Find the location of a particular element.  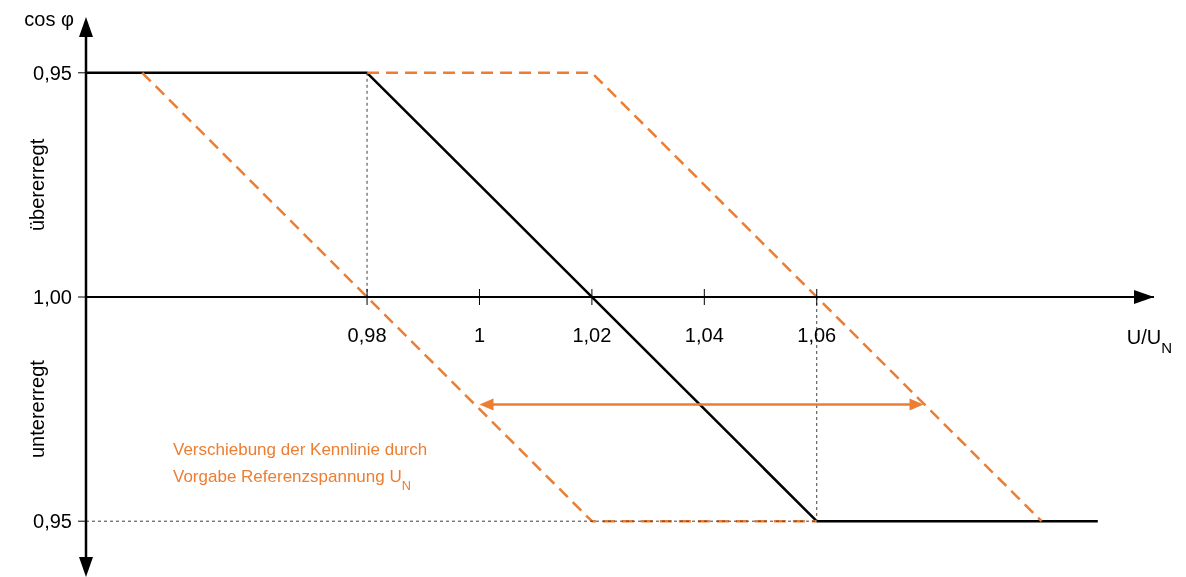

x-tick-label: 1,02 is located at coordinates (592, 335).